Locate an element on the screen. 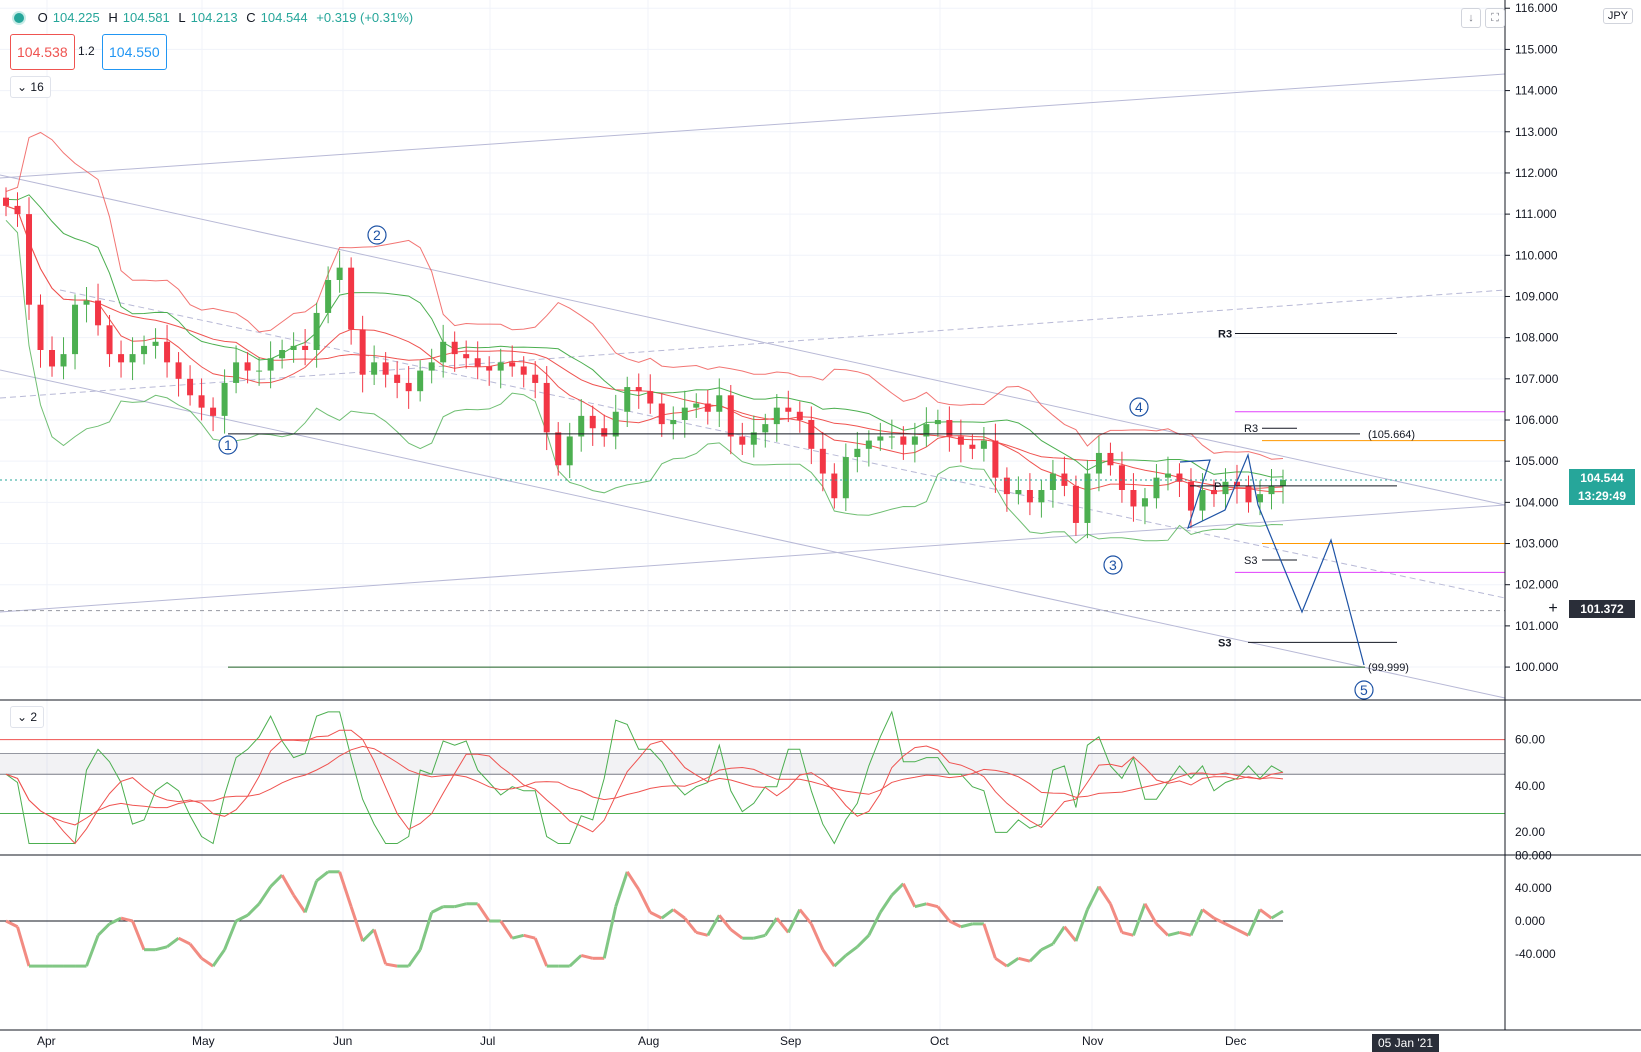 This screenshot has height=1052, width=1641. indicator-toggle-main: ⌄ 16 is located at coordinates (30, 87).